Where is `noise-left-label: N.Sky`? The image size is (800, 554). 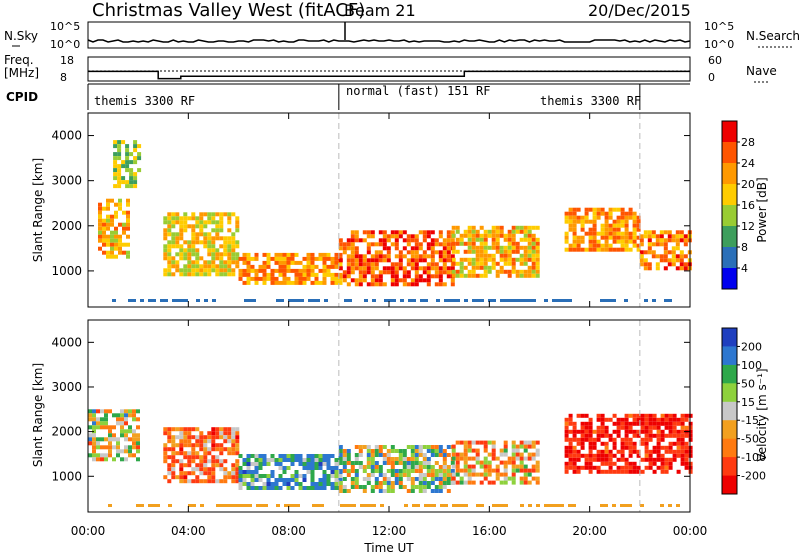
noise-left-label: N.Sky is located at coordinates (21, 36).